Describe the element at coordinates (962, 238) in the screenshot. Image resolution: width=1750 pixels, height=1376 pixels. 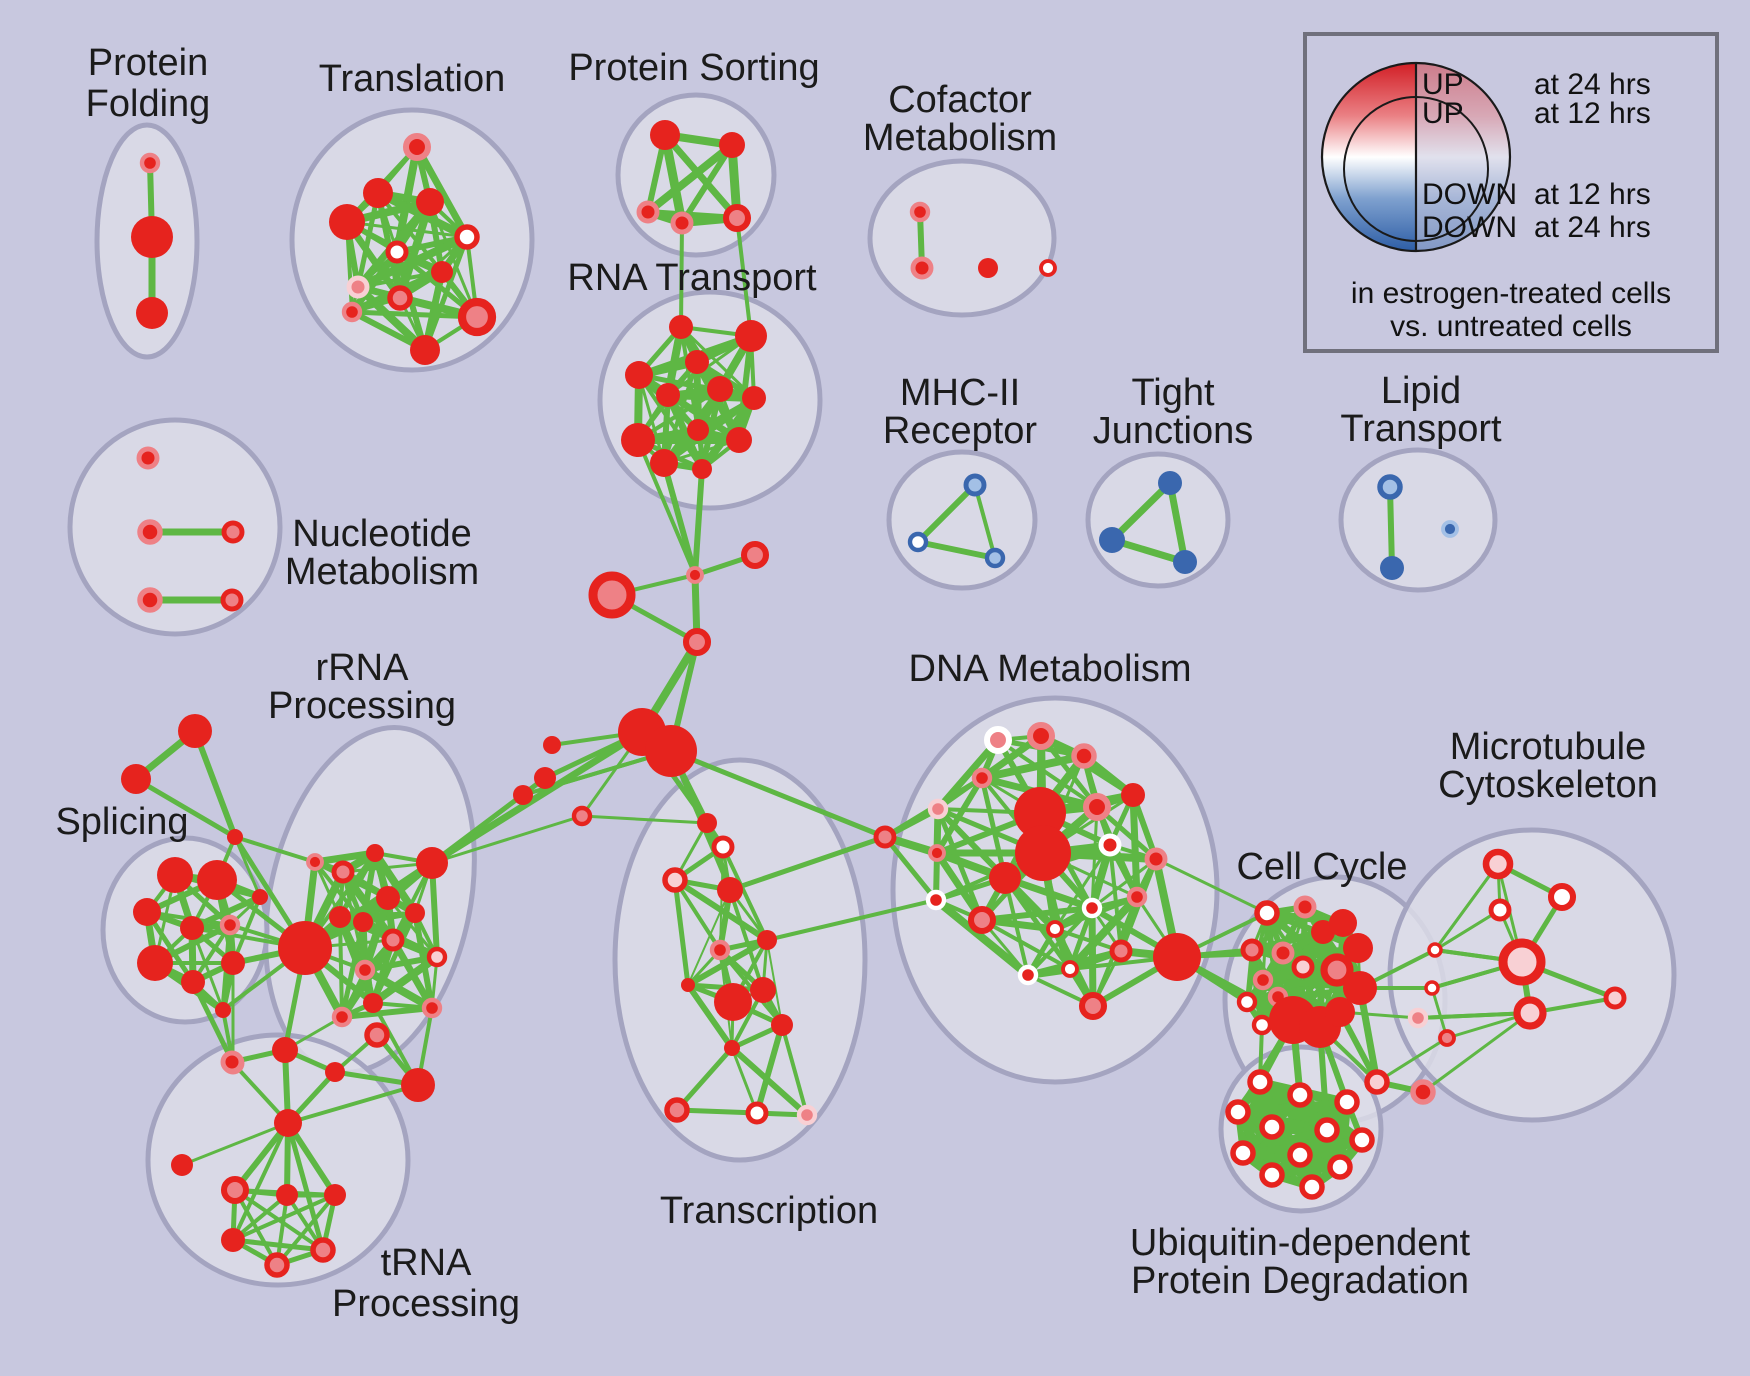
I see `cluster-ellipse-cofactor-metabolism` at that location.